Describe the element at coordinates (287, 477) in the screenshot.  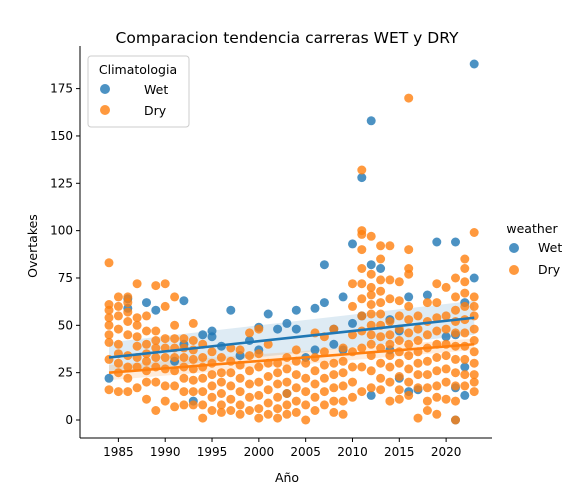
I see `x-axis-label: Año` at that location.